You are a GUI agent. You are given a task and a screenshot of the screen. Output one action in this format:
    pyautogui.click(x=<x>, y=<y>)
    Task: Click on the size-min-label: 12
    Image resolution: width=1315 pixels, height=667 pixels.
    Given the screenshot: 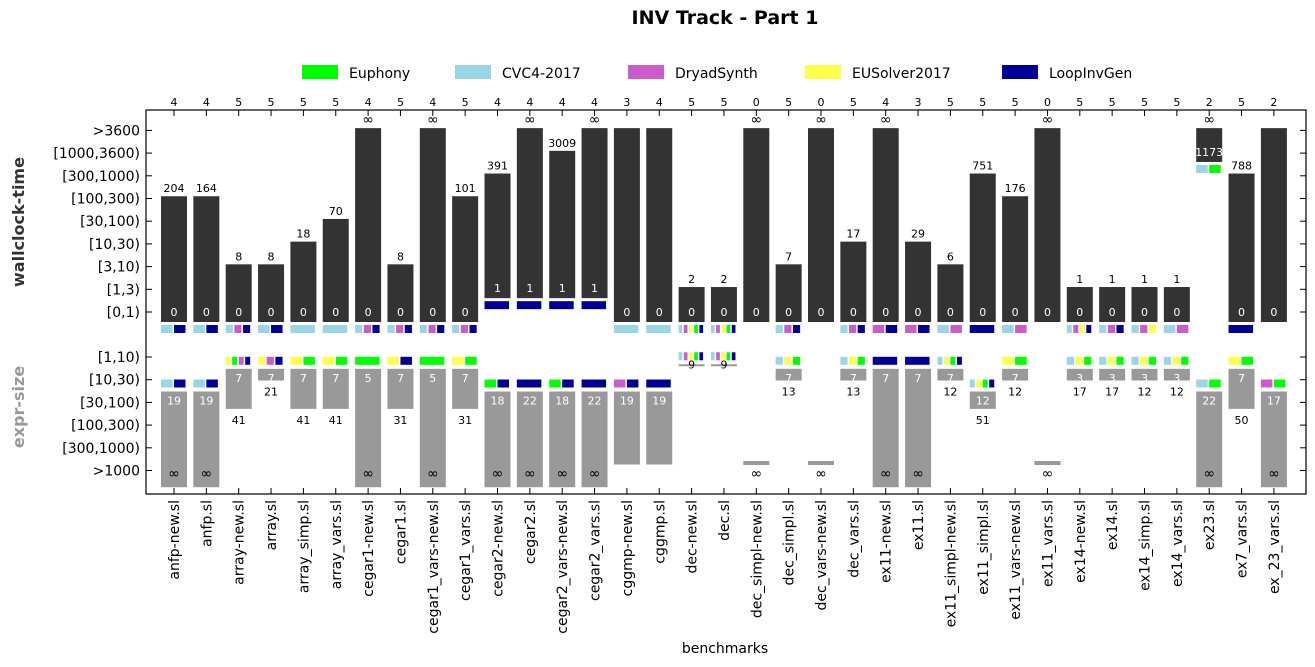 What is the action you would take?
    pyautogui.click(x=983, y=401)
    